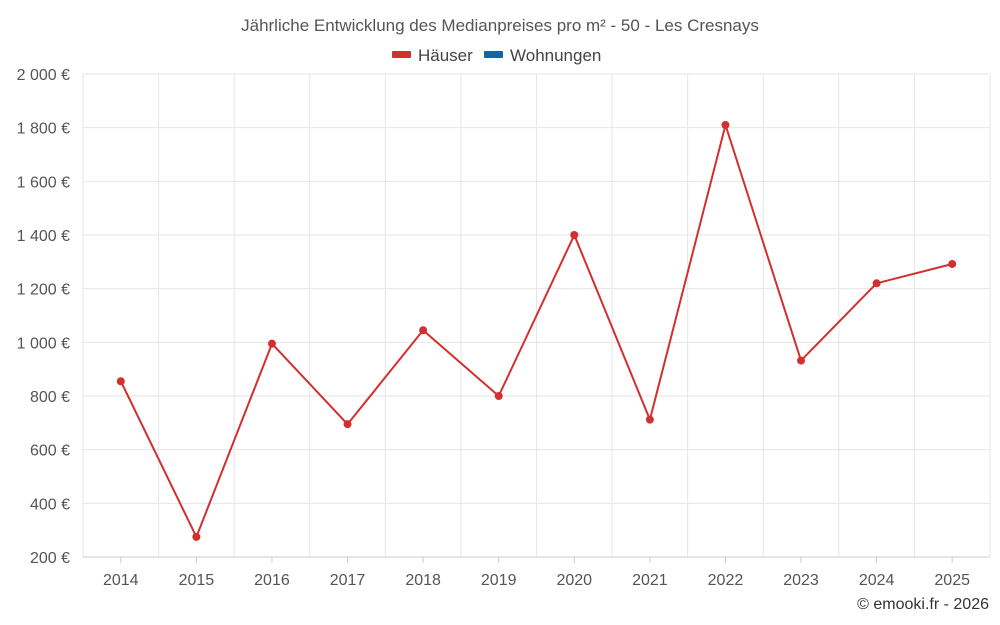  Describe the element at coordinates (50, 558) in the screenshot. I see `y-tick-label: 200 €` at that location.